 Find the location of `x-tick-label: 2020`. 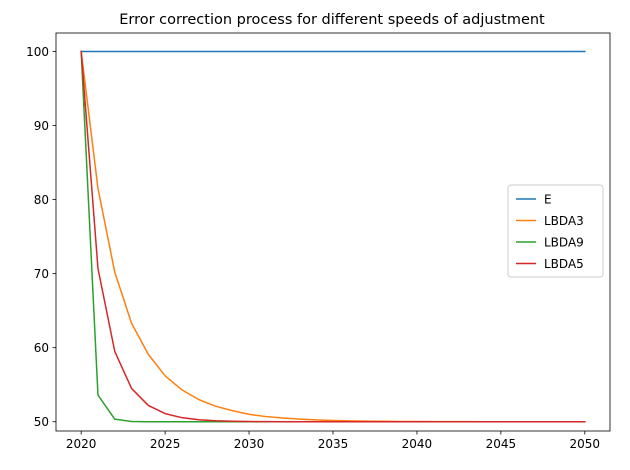

x-tick-label: 2020 is located at coordinates (81, 444).